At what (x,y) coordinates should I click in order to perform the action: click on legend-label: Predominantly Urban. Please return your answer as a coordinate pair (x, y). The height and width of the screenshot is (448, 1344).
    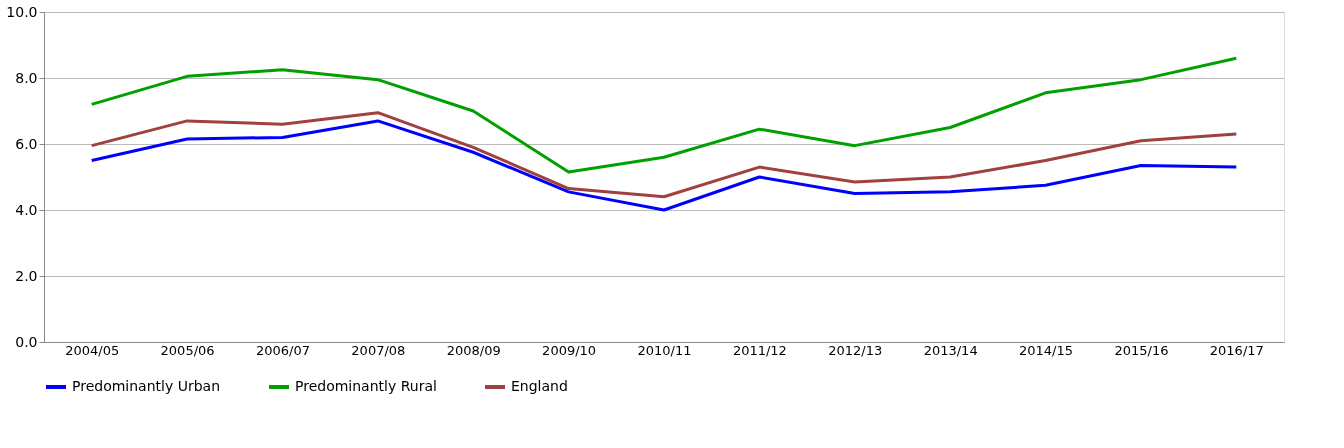
    Looking at the image, I should click on (146, 386).